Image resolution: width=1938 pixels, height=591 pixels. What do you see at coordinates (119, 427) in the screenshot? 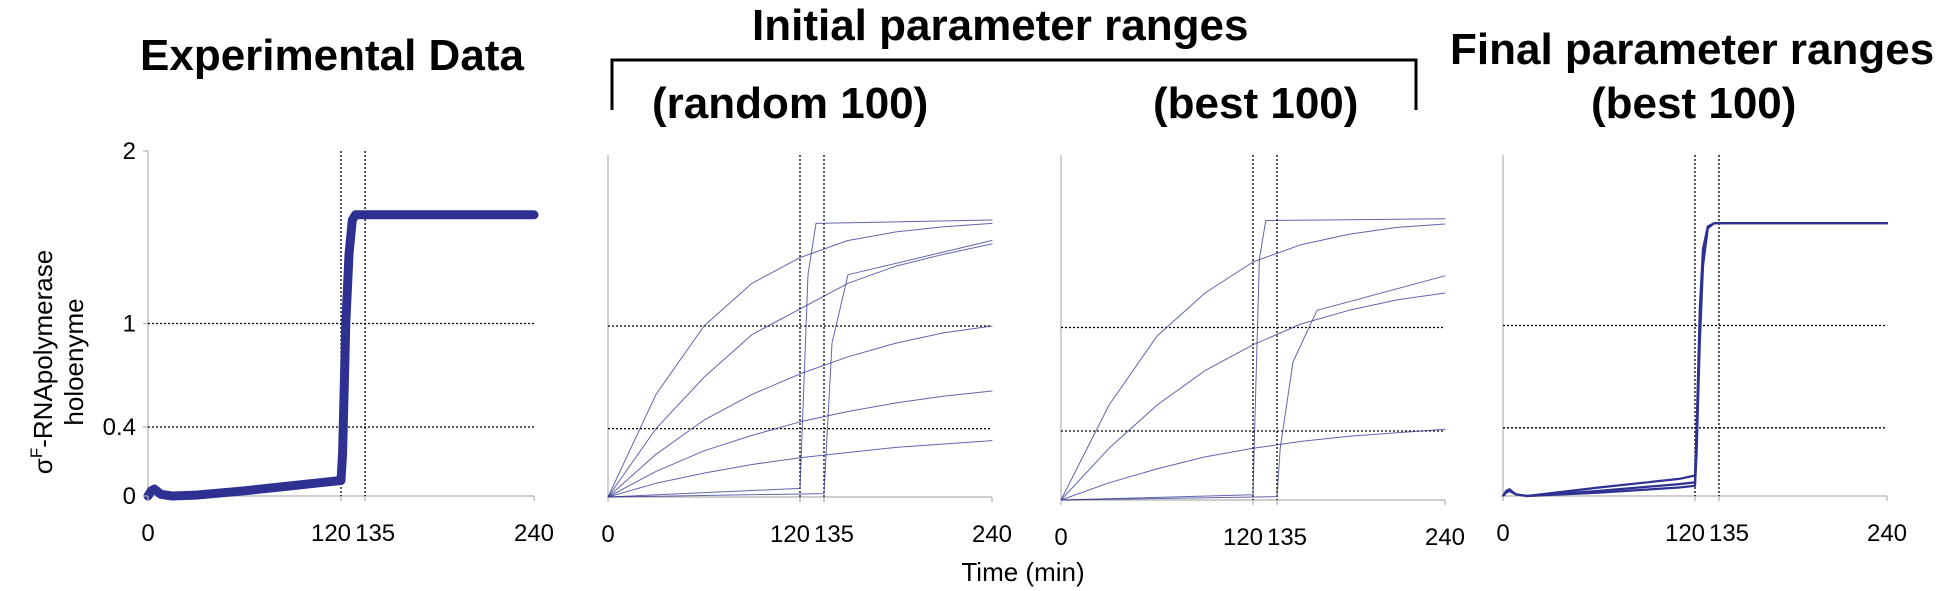
I see `y-tick-label: 0.4` at bounding box center [119, 427].